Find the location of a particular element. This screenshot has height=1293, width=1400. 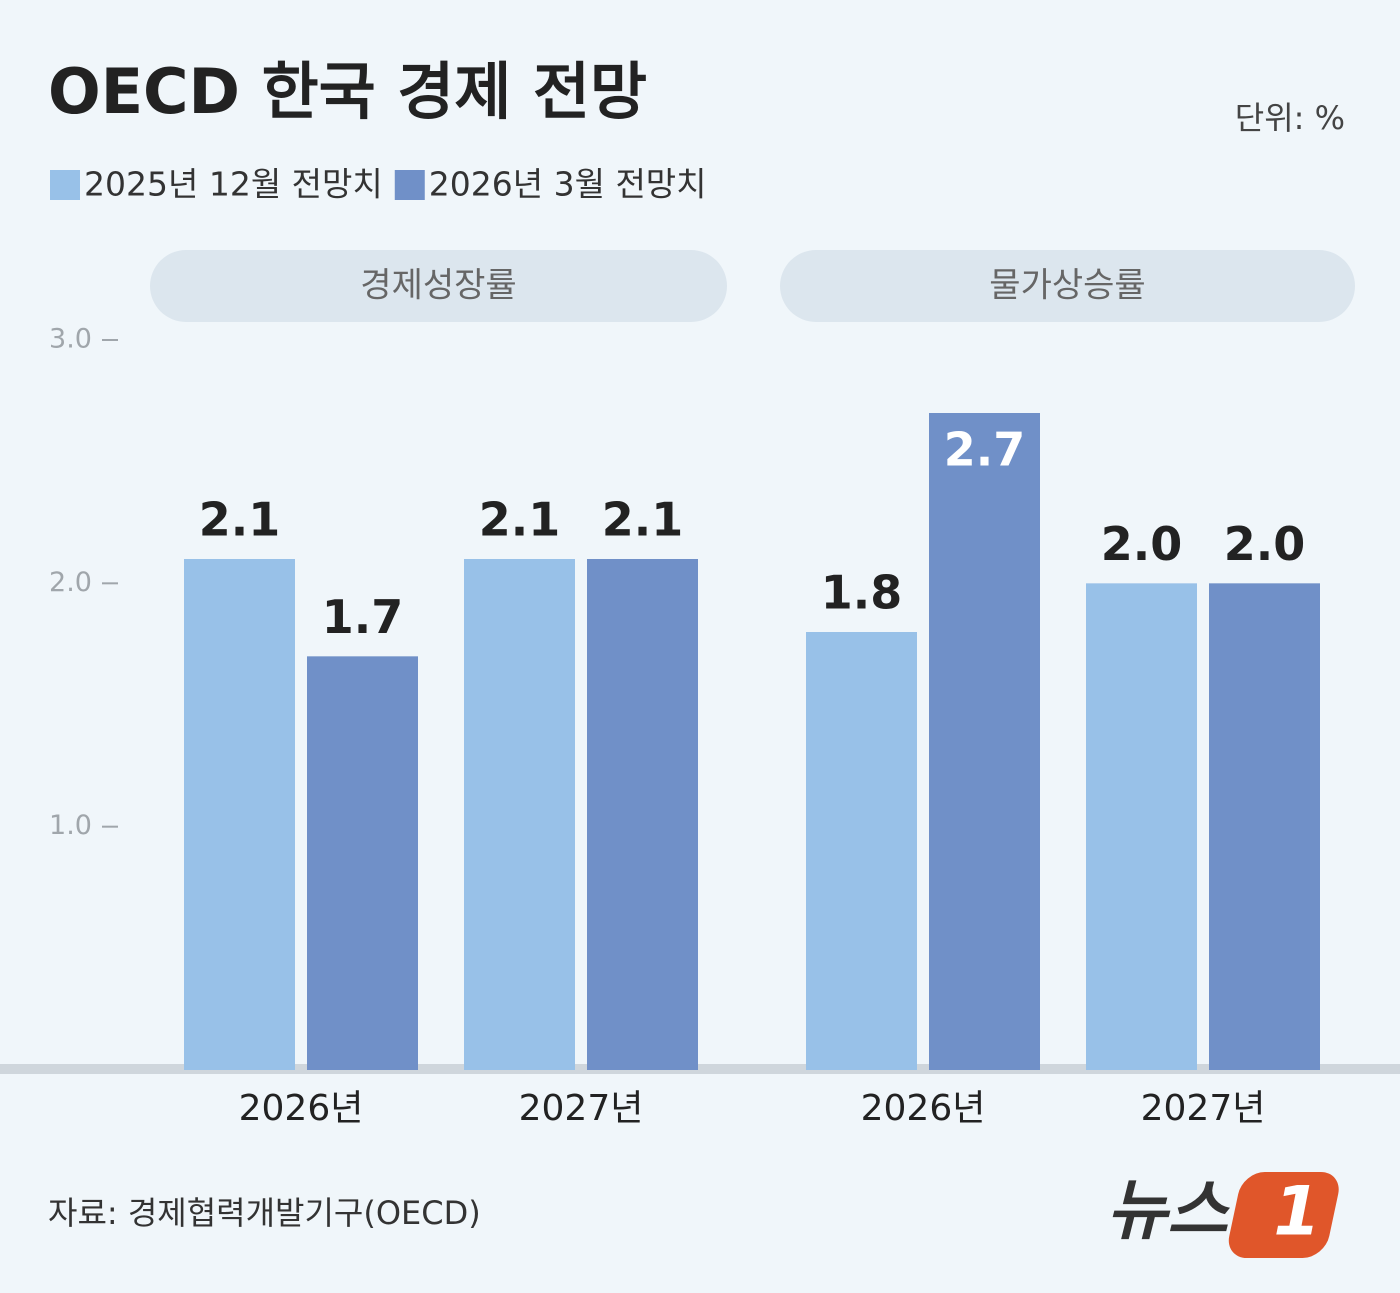

value-label: 1.8 is located at coordinates (862, 593).